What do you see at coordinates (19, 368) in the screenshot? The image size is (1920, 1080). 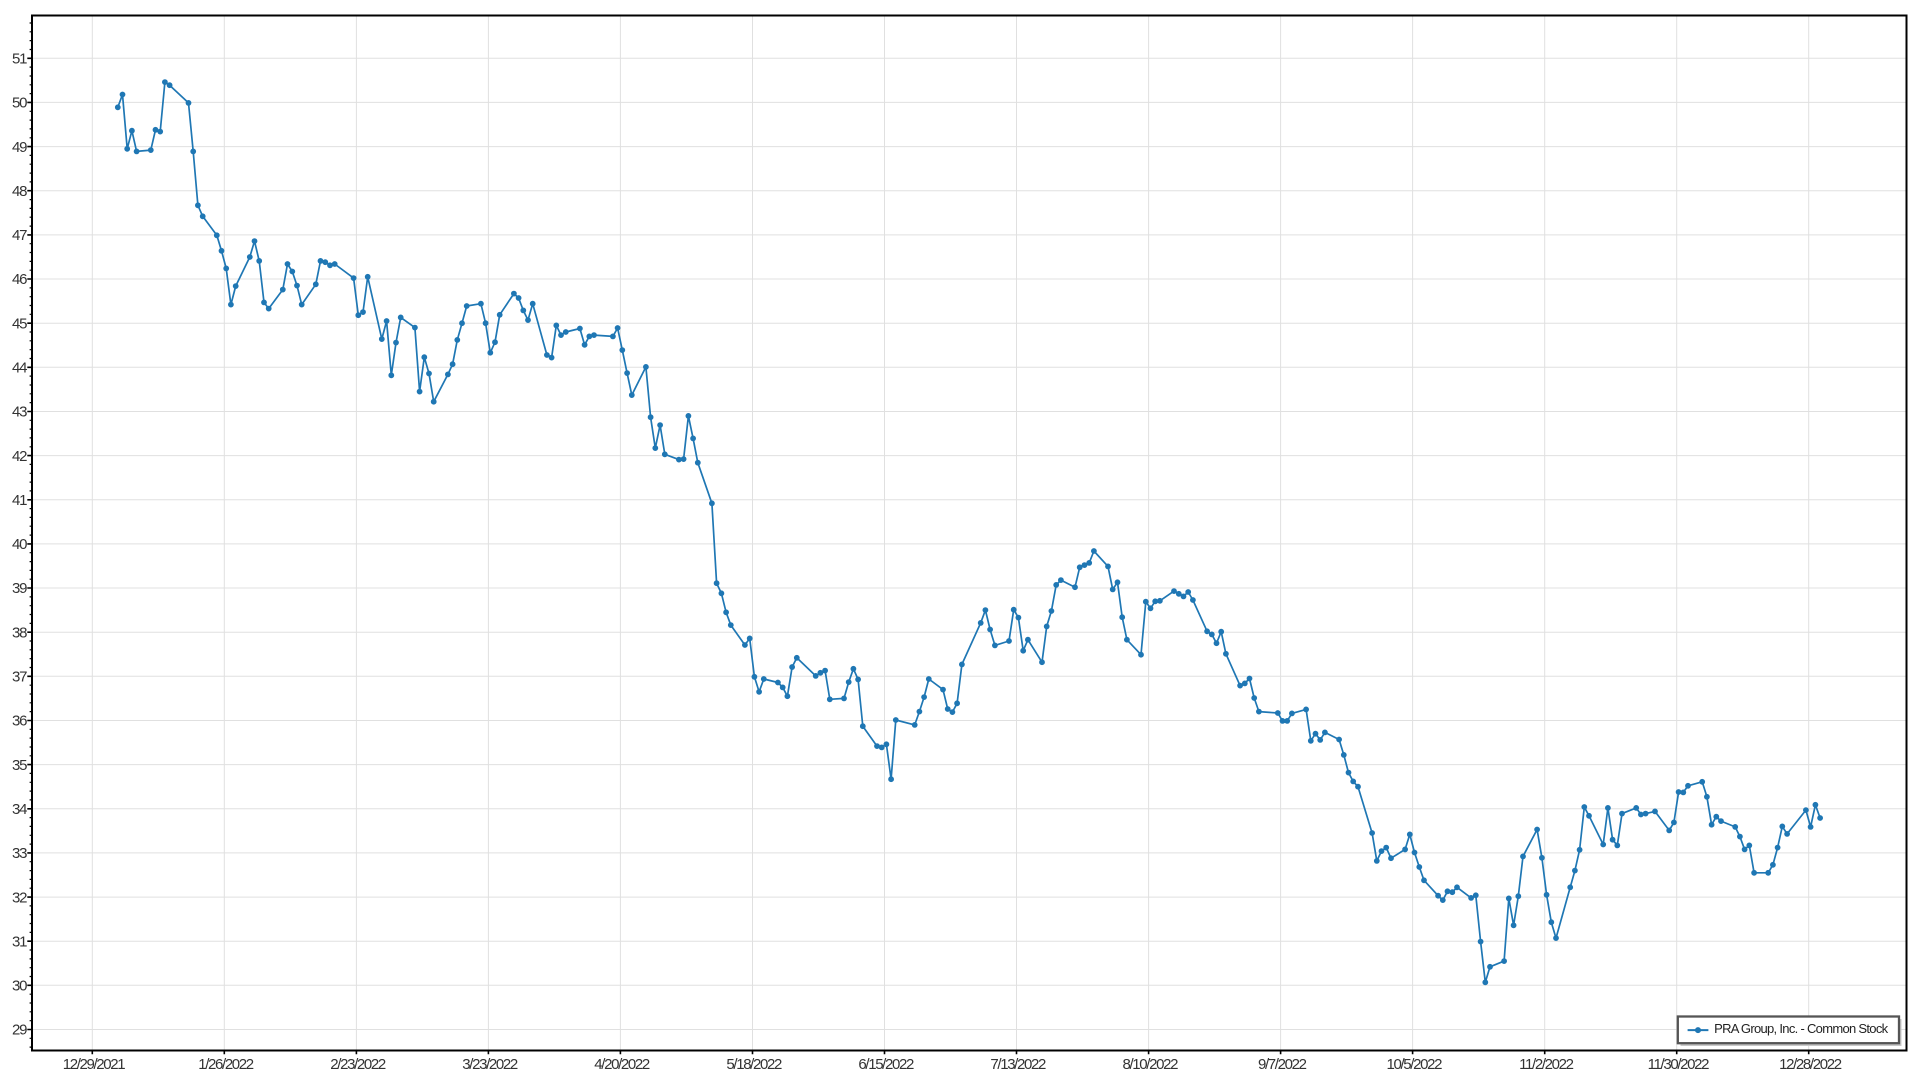 I see `svg-text: 44` at bounding box center [19, 368].